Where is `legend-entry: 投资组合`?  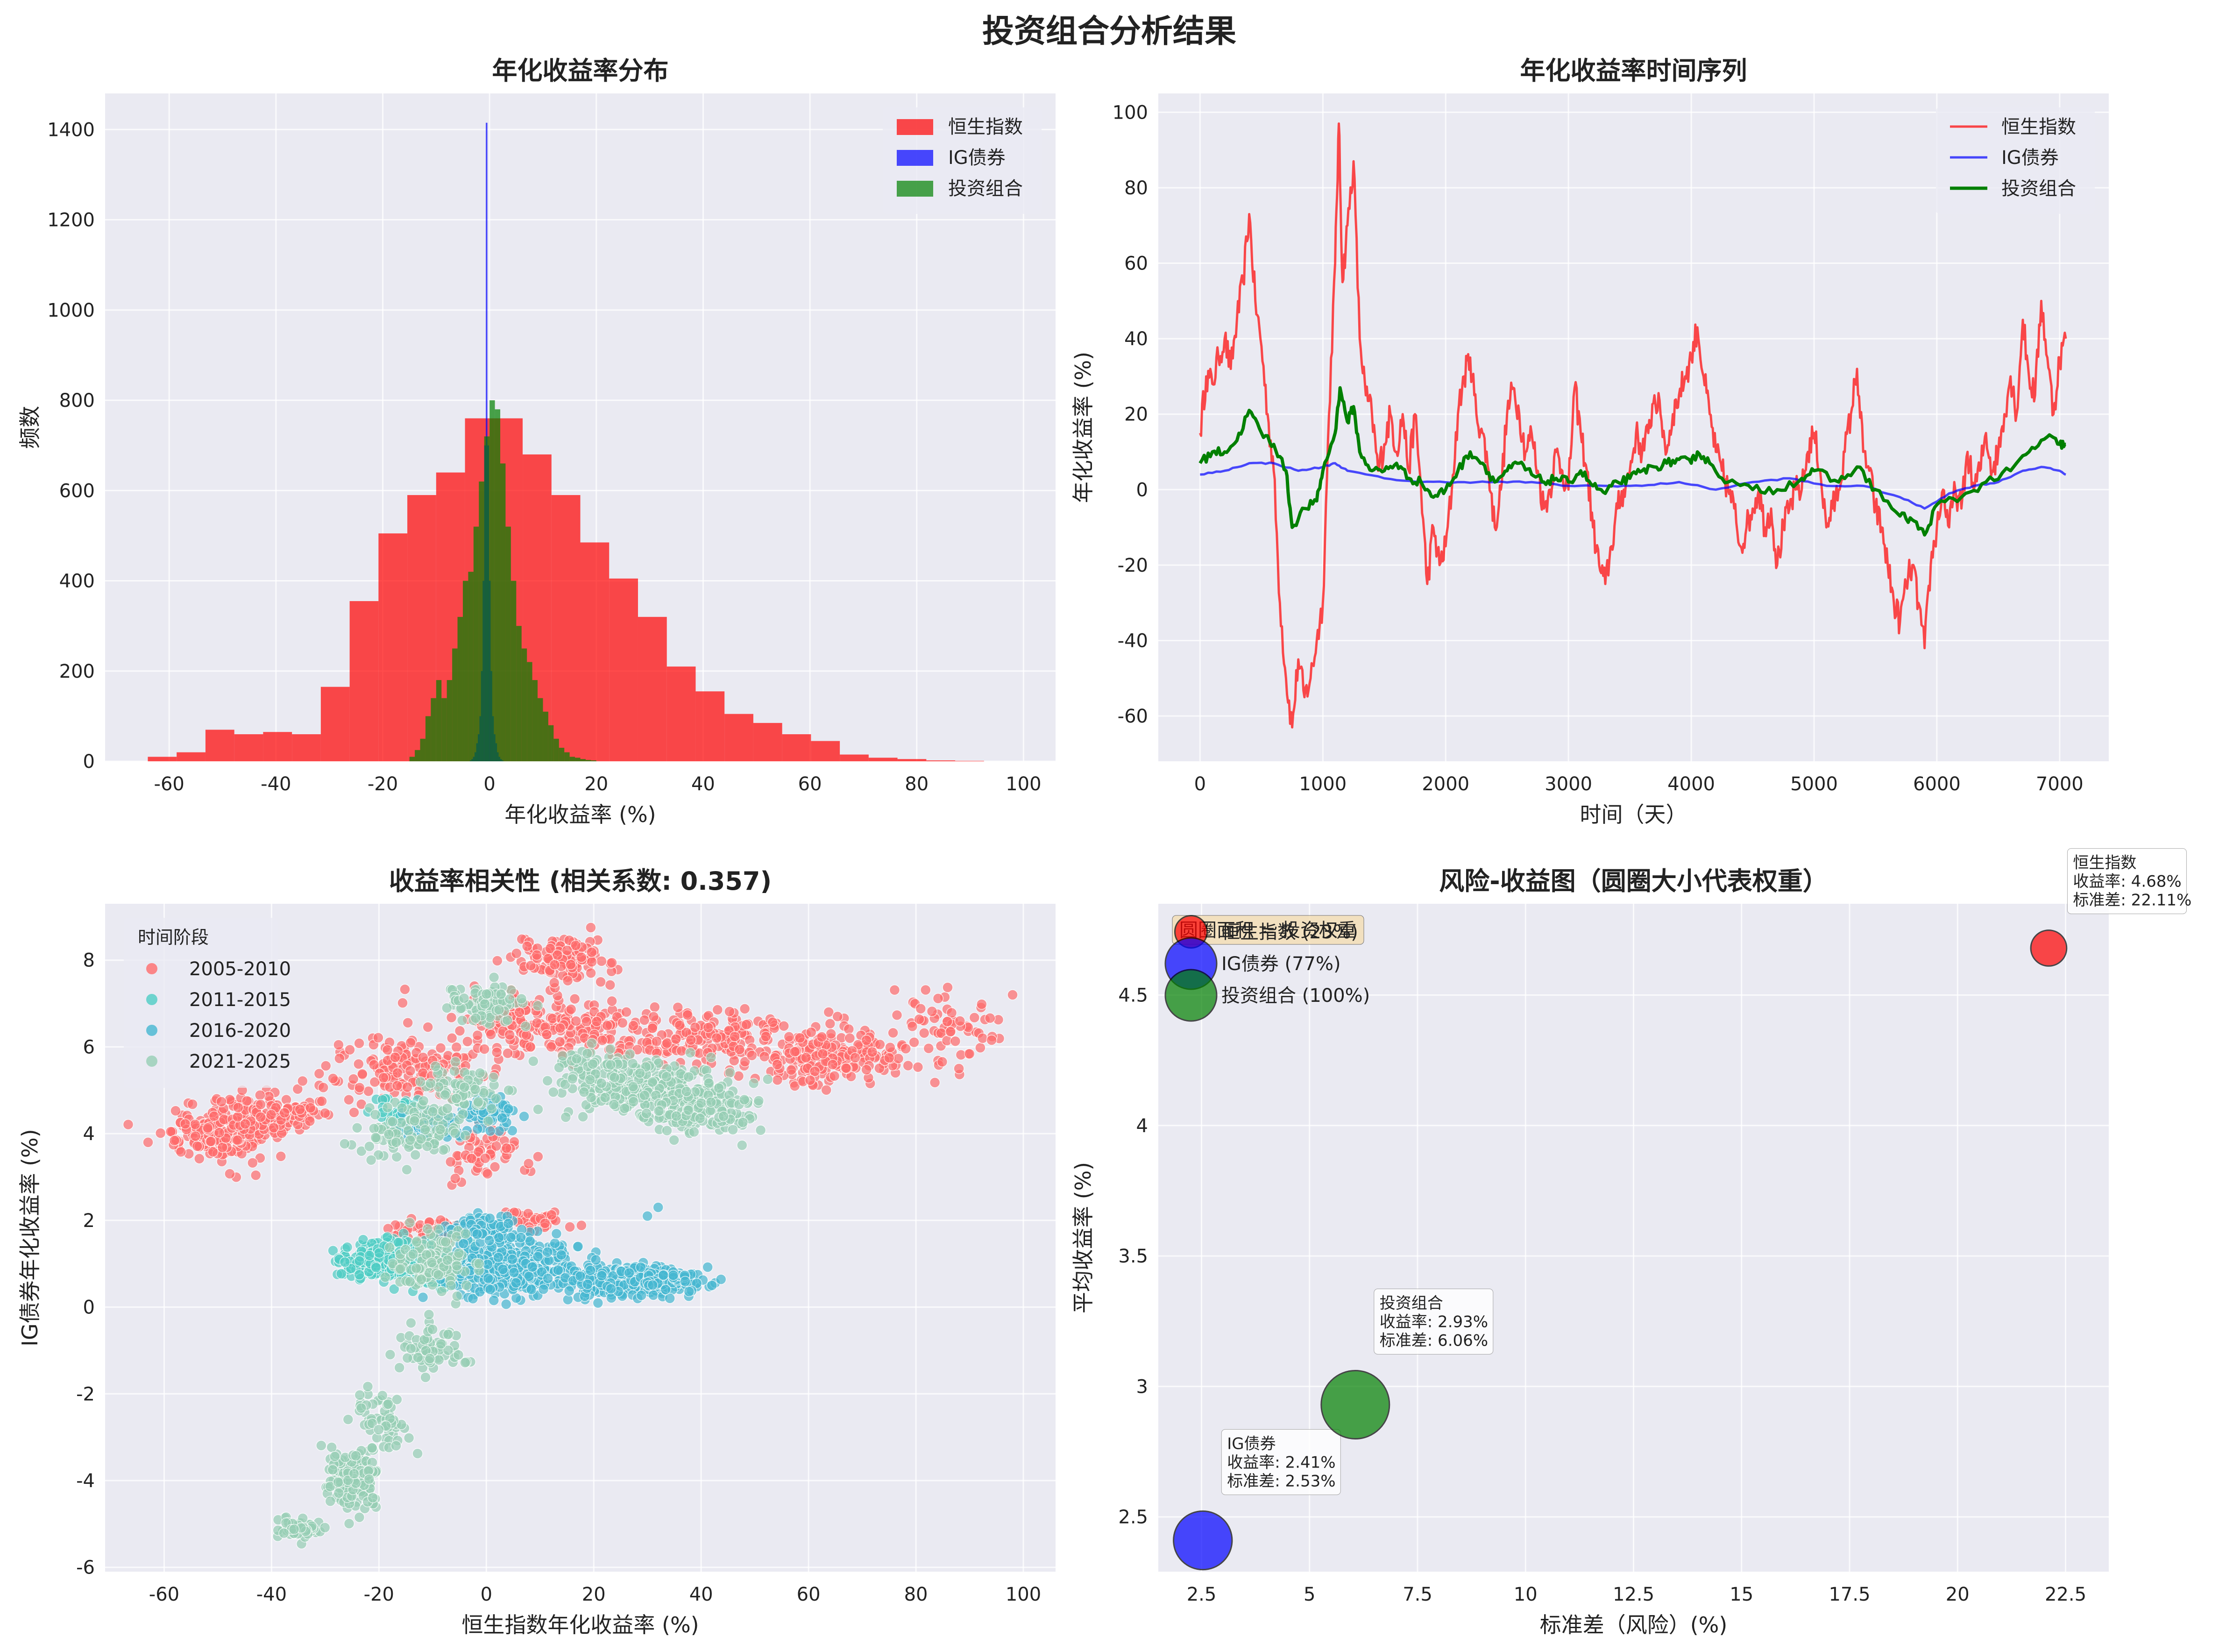
legend-entry: 投资组合 is located at coordinates (986, 188).